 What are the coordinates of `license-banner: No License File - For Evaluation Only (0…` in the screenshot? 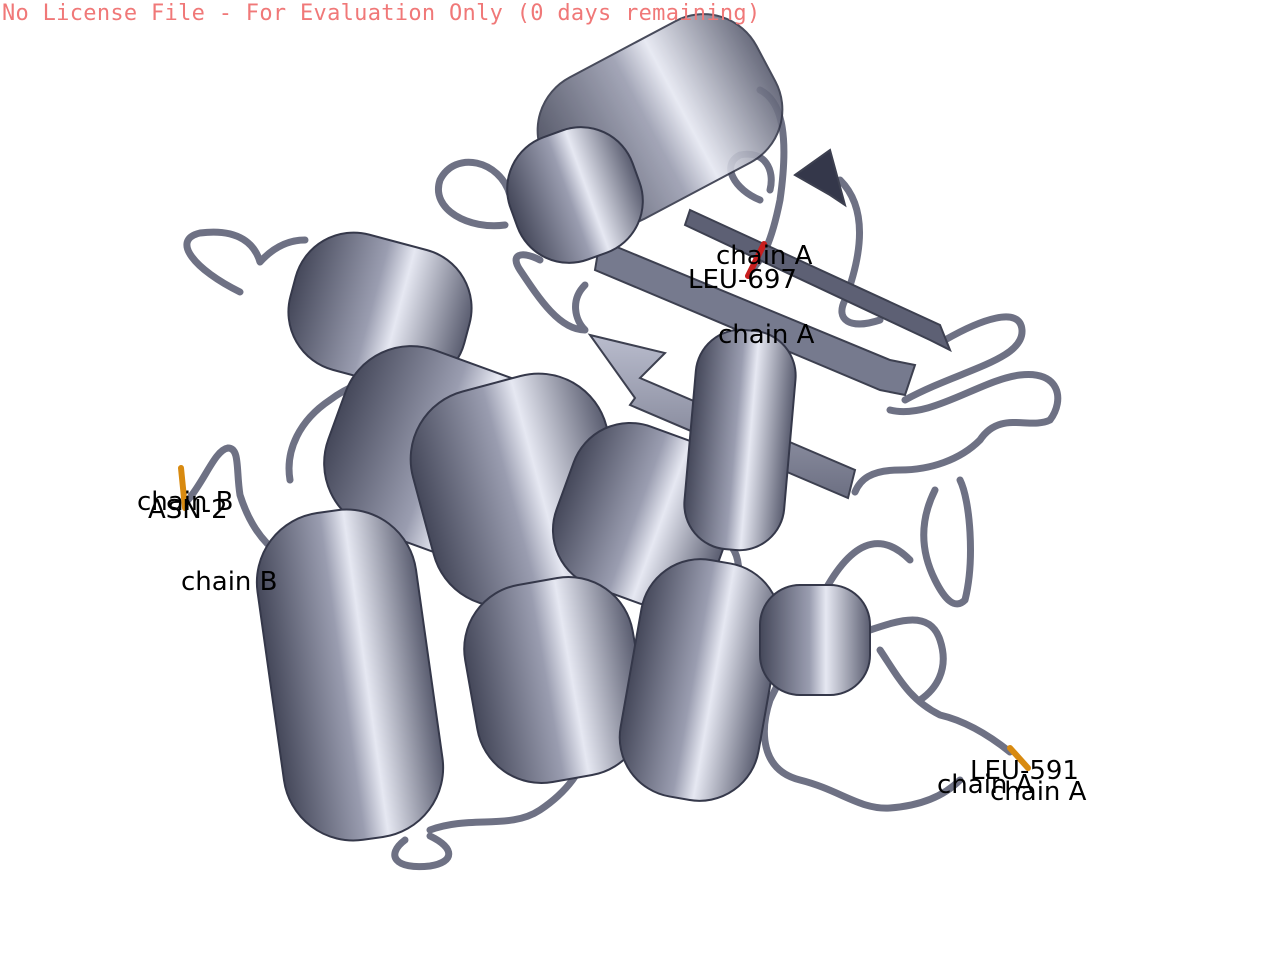 It's located at (381, 13).